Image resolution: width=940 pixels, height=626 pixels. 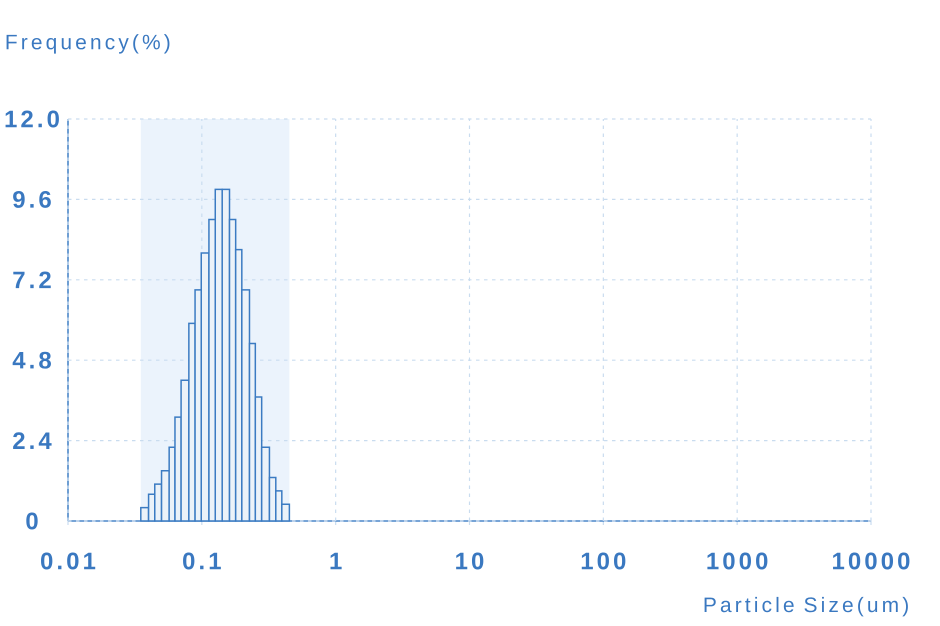 What do you see at coordinates (336, 561) in the screenshot?
I see `x-tick-label: 1` at bounding box center [336, 561].